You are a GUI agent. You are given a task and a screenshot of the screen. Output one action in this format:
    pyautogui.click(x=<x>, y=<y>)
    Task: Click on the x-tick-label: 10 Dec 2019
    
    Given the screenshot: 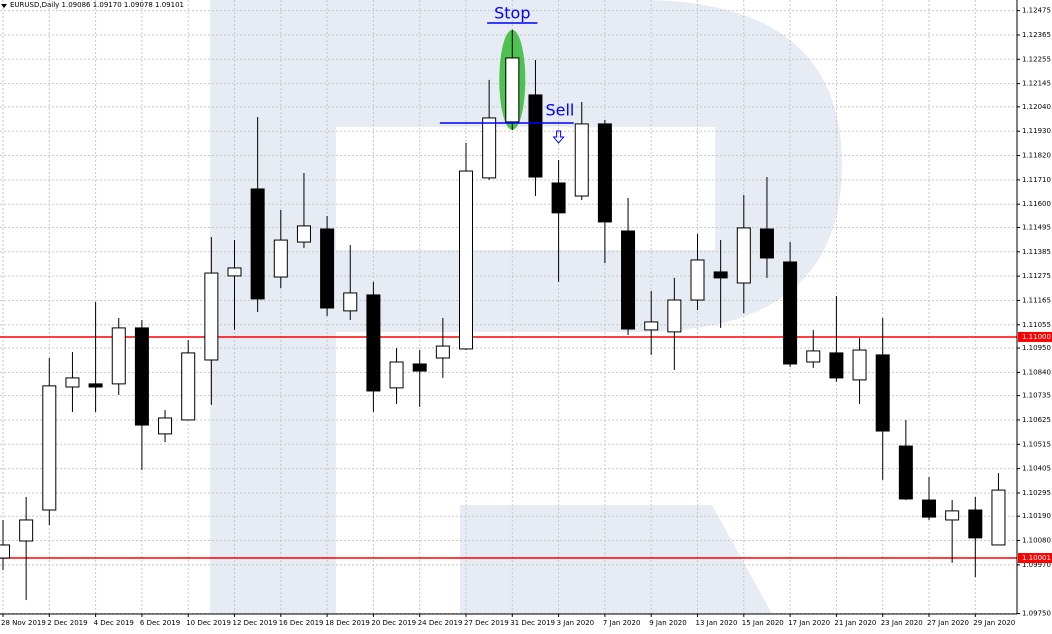 What is the action you would take?
    pyautogui.click(x=208, y=623)
    